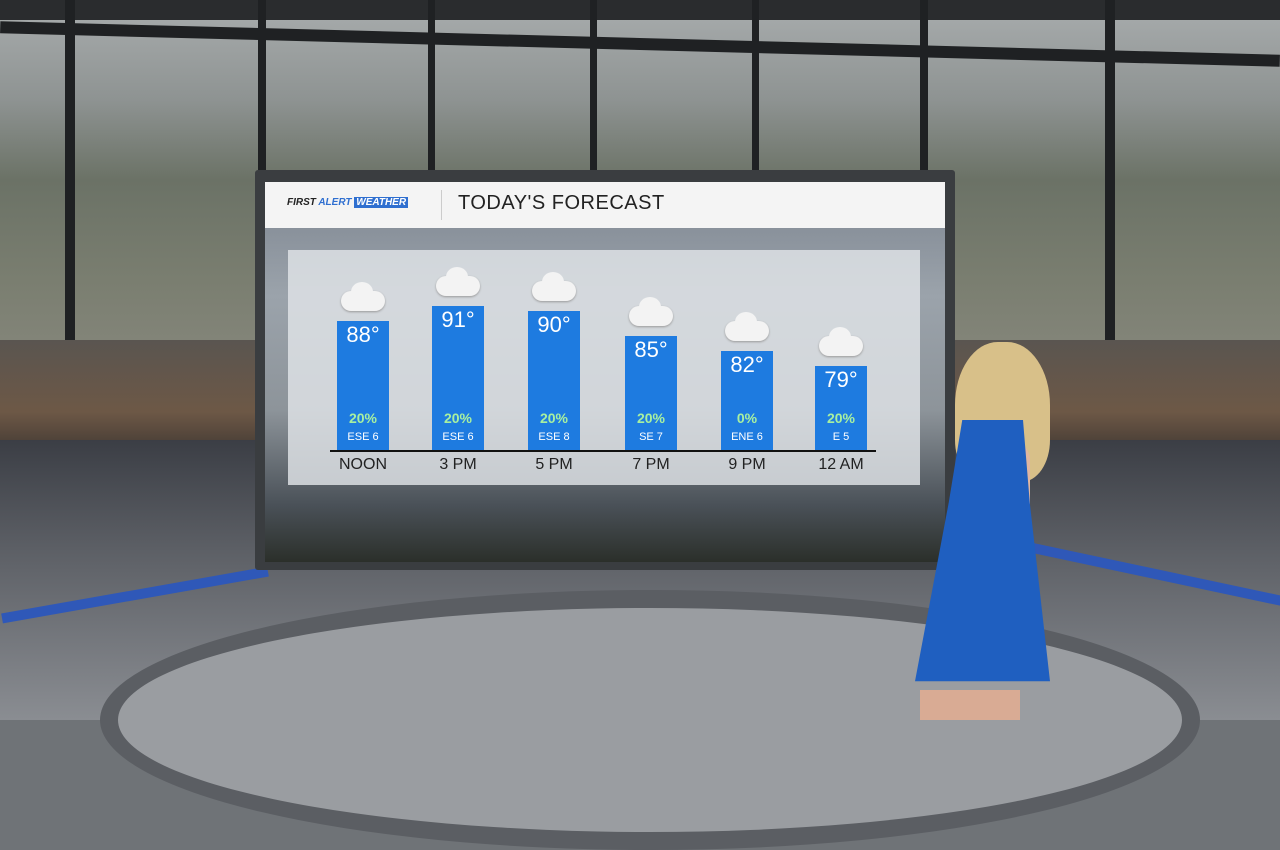 The height and width of the screenshot is (850, 1280). I want to click on x-tick-label: NOON, so click(363, 464).